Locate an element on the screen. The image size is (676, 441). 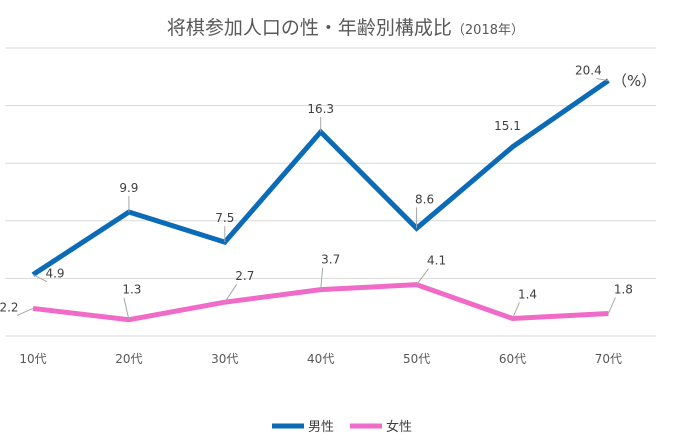
data-label: 4.9 is located at coordinates (54, 274).